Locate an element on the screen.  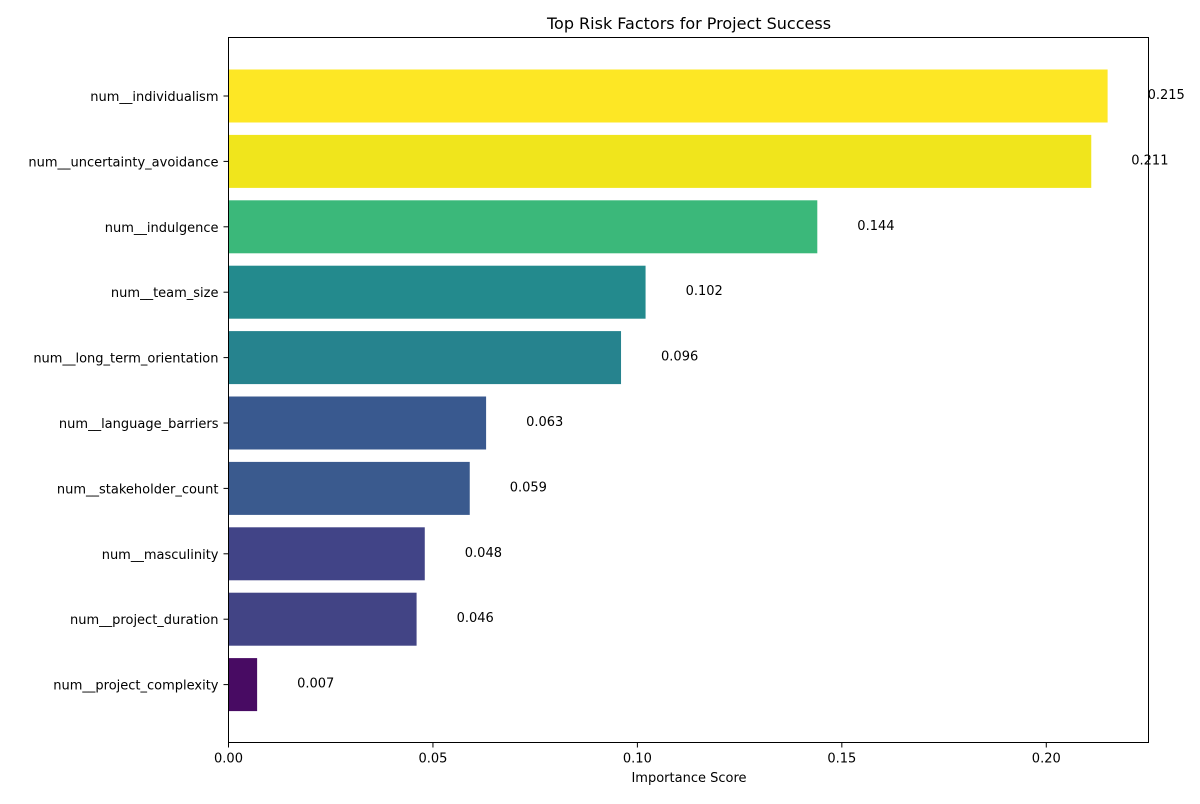
x-tick-label: 0.20 is located at coordinates (1046, 759).